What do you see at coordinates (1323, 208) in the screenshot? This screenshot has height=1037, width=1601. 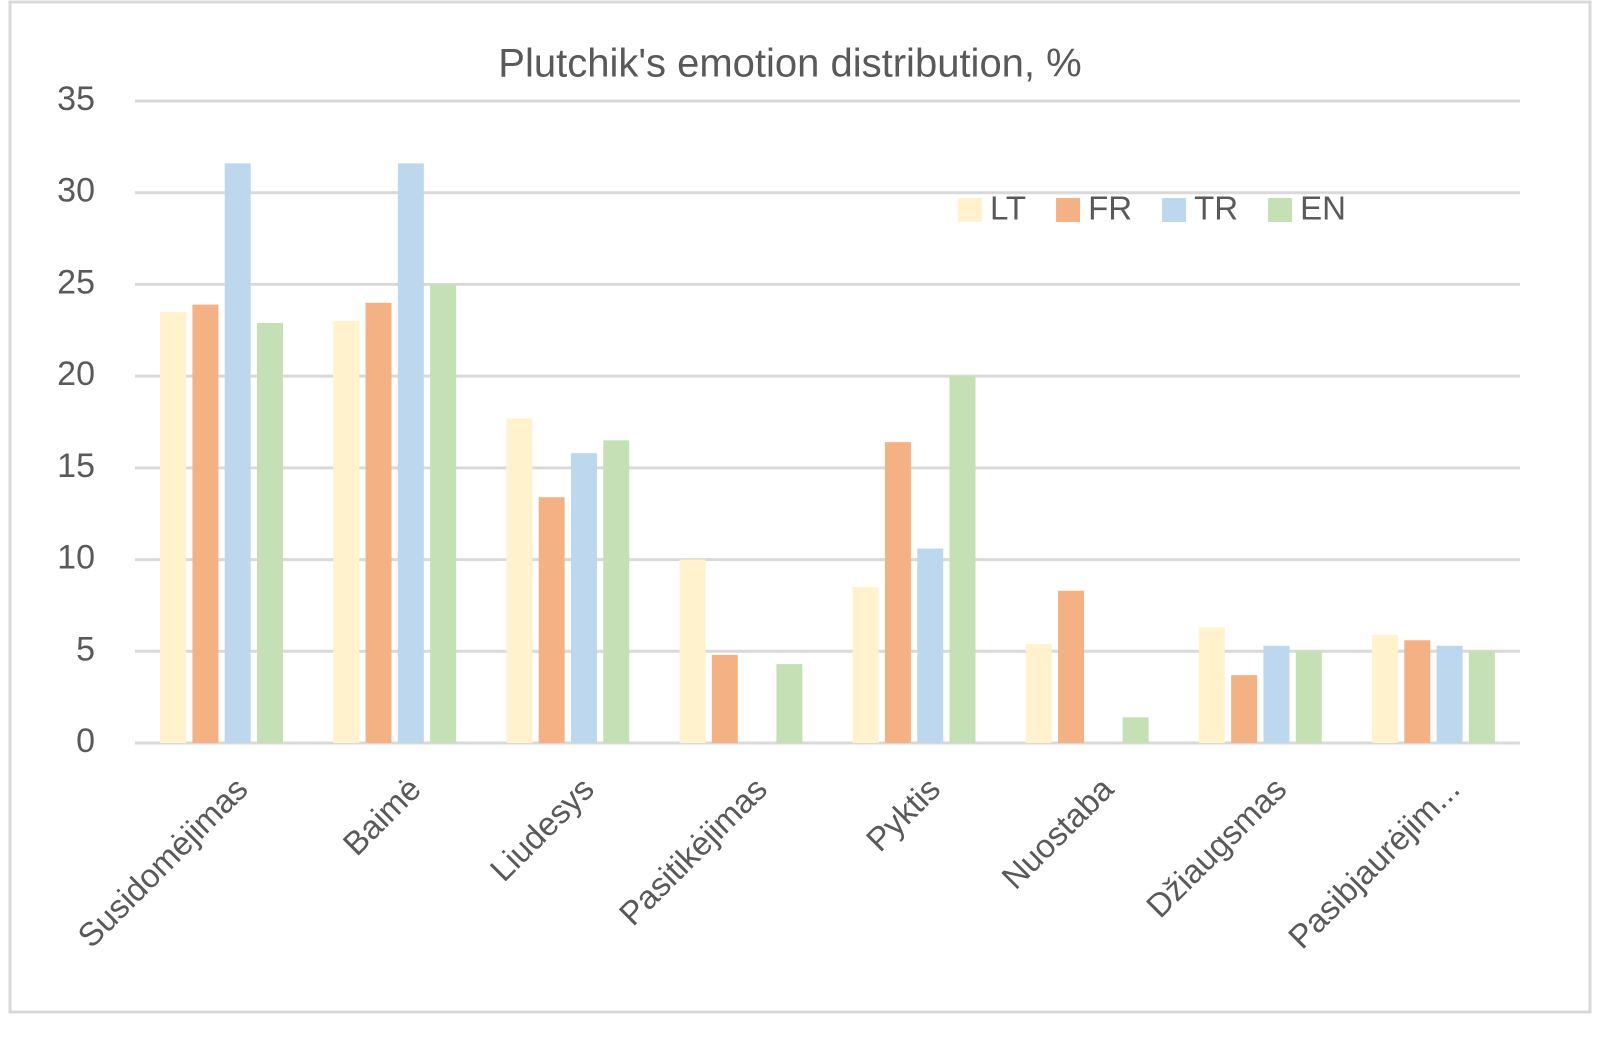 I see `legend-label: EN` at bounding box center [1323, 208].